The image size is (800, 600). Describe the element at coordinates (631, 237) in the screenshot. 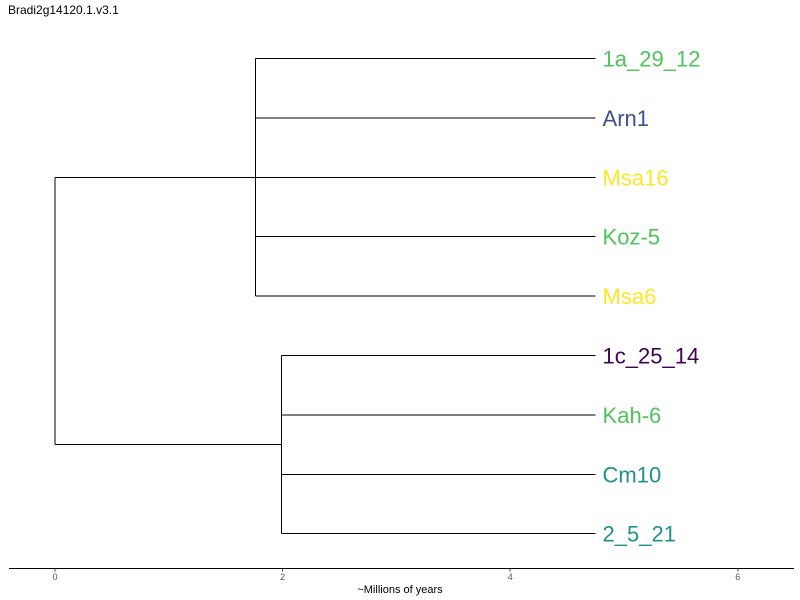

I see `tip-label: Koz-5` at that location.